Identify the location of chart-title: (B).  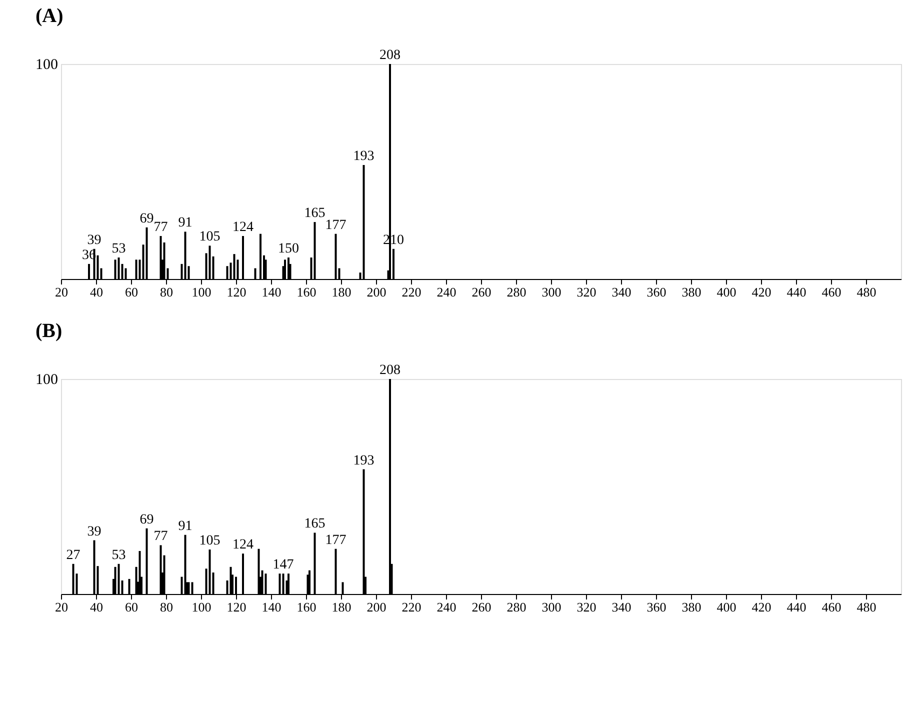
(49, 331).